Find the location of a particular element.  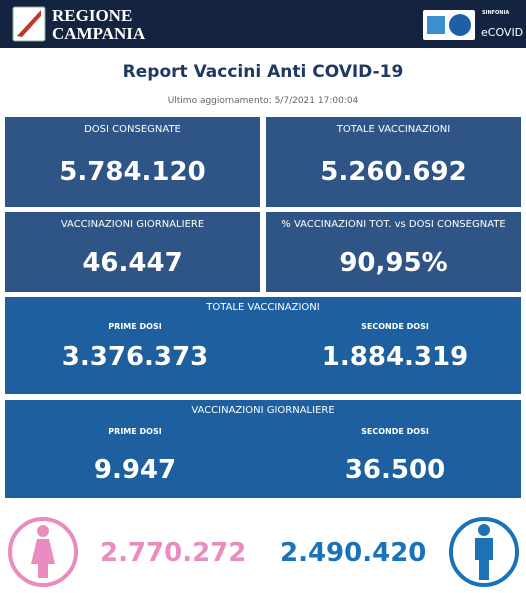

updated: Ultimo aggiornamento: 5/7/2021 17:00:04 is located at coordinates (263, 101).